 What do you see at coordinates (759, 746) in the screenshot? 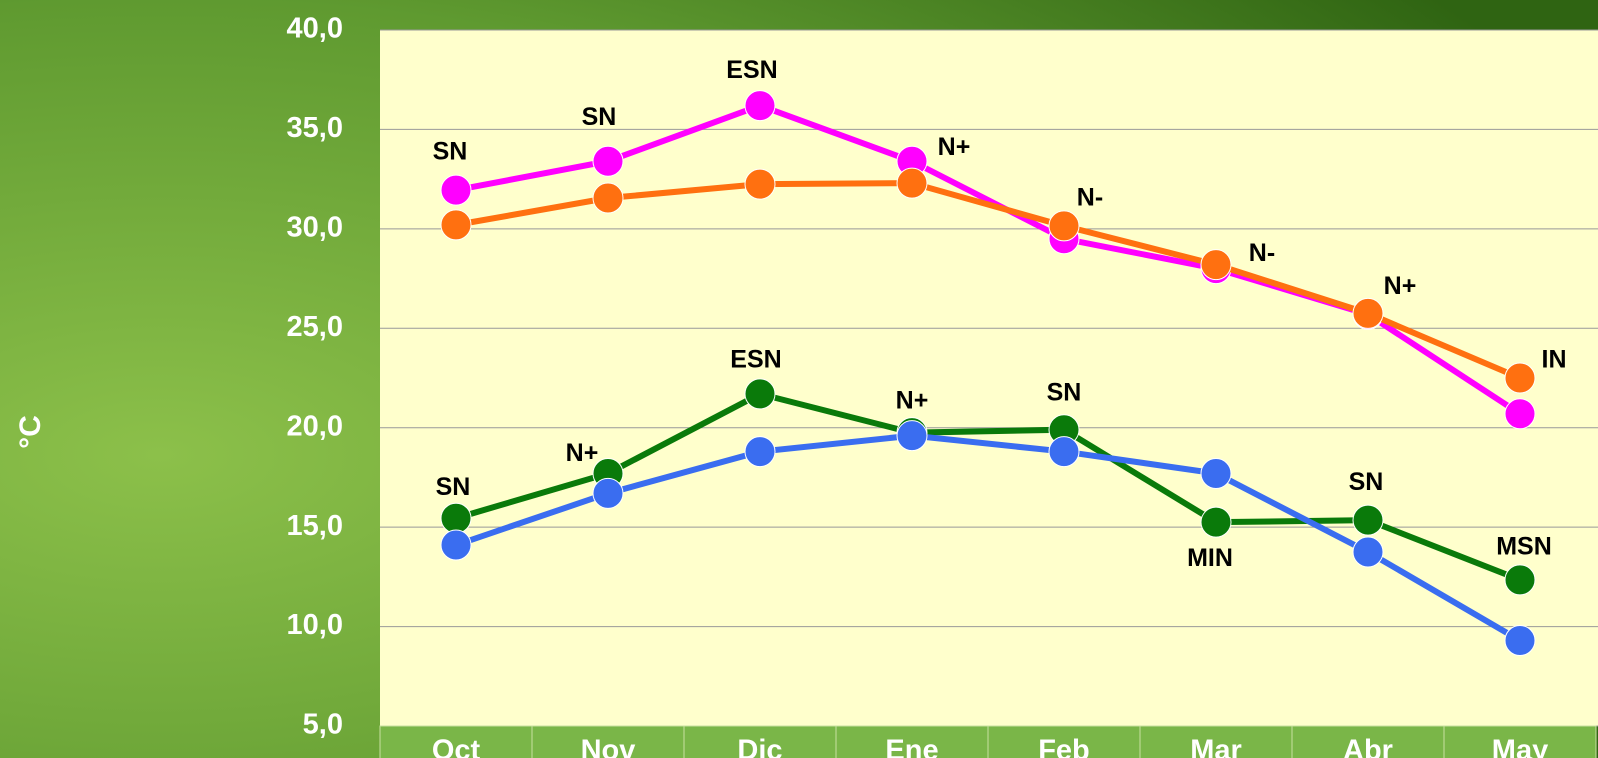
I see `x-tick-label: Dic` at bounding box center [759, 746].